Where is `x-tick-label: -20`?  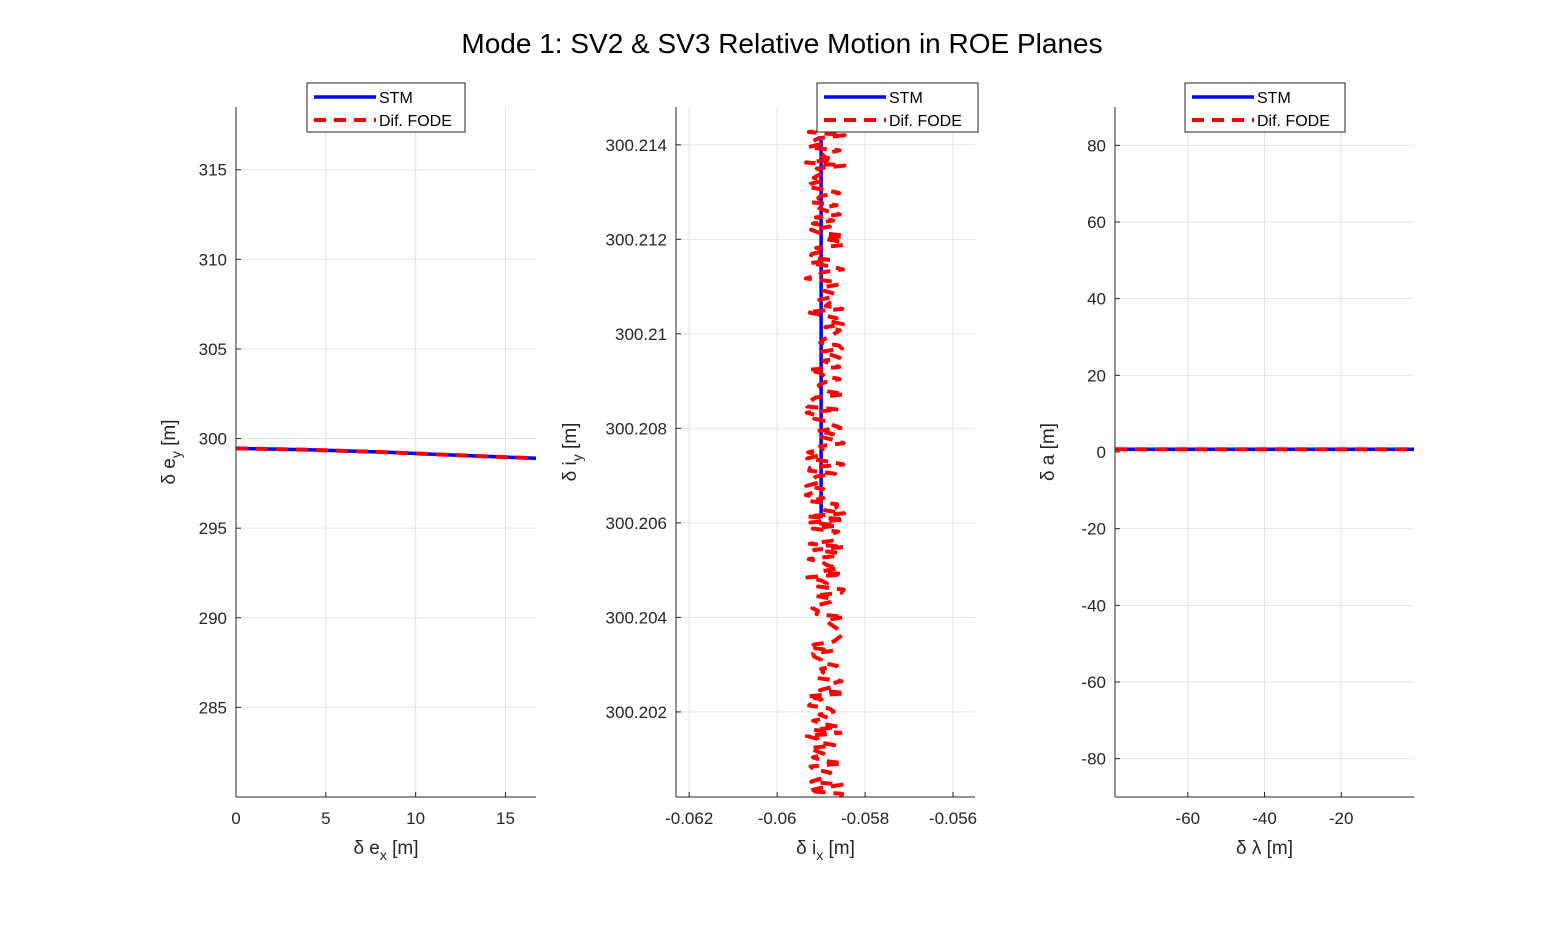 x-tick-label: -20 is located at coordinates (1341, 818).